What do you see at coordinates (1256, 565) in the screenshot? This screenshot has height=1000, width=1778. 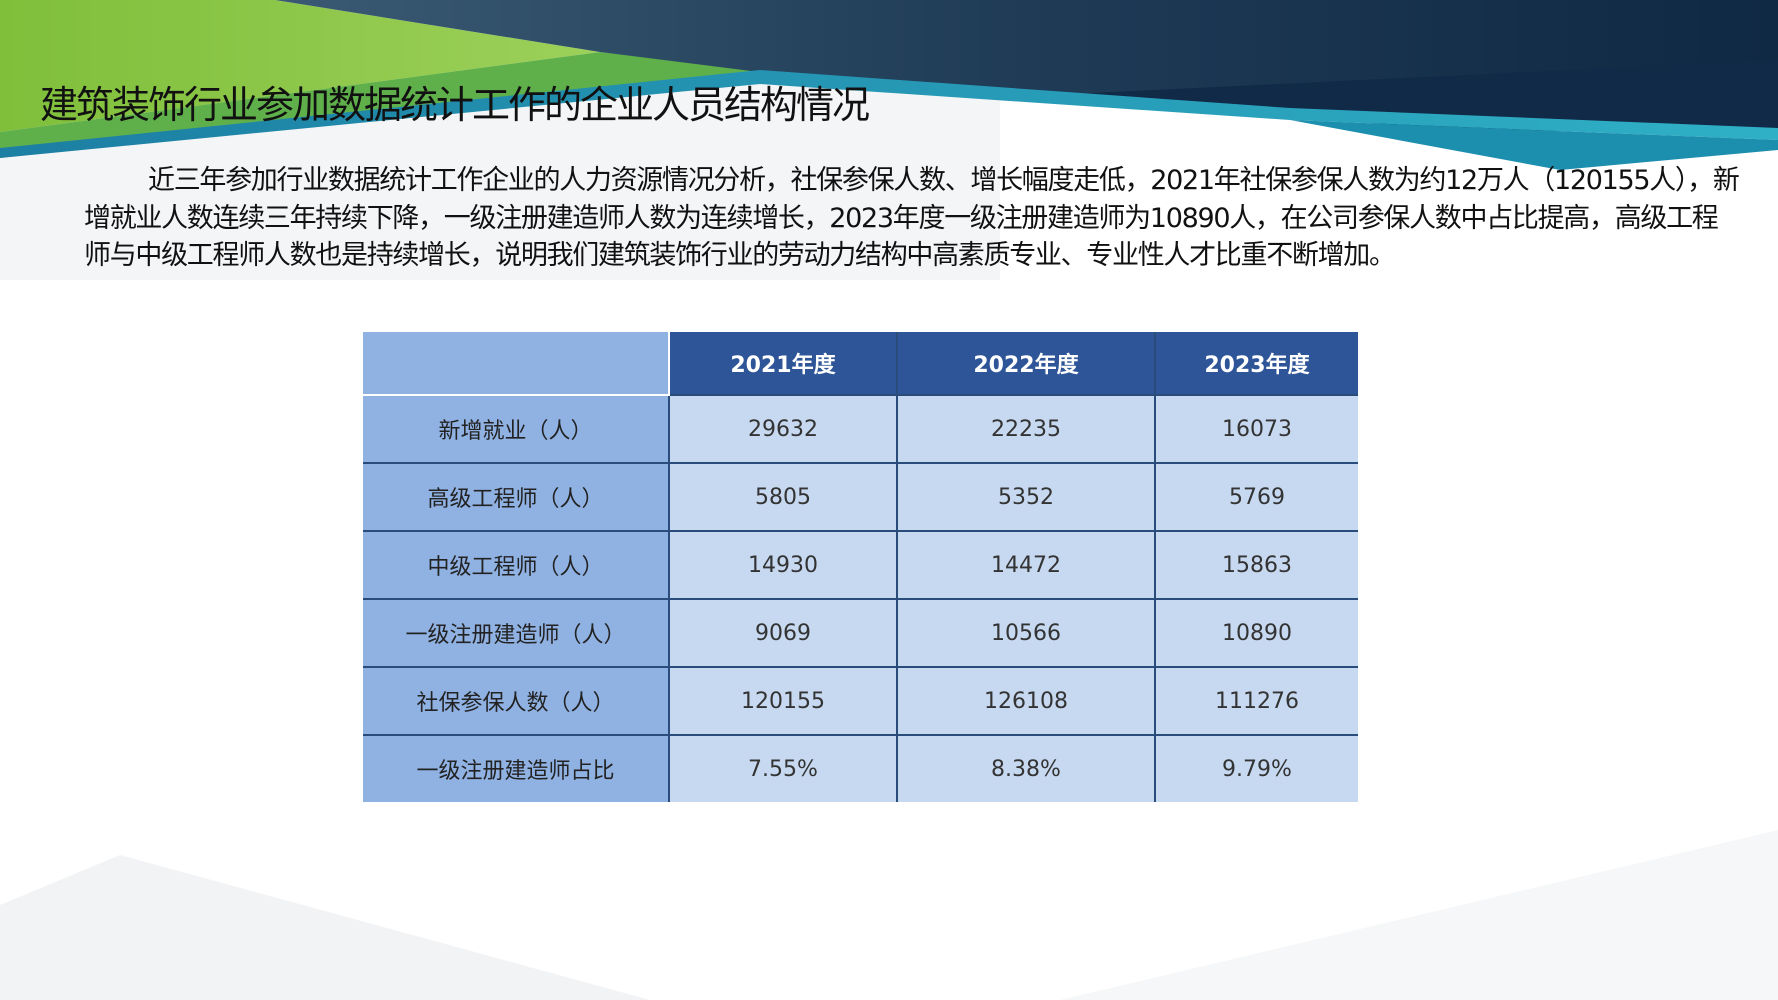 I see `table-cell: 15863` at bounding box center [1256, 565].